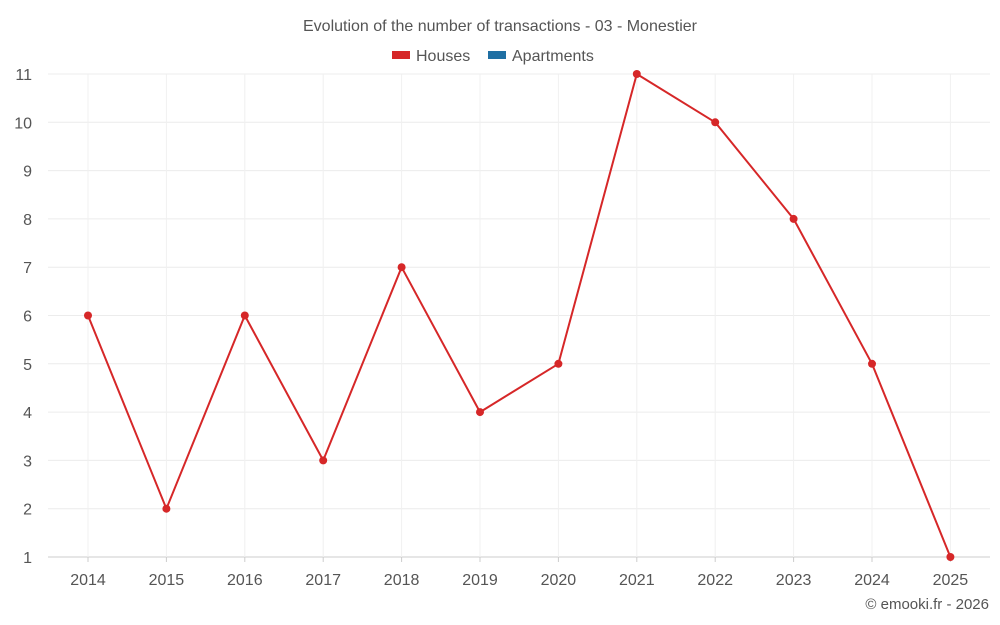 The height and width of the screenshot is (625, 1000). What do you see at coordinates (872, 580) in the screenshot?
I see `x-tick-label-2024: 2024` at bounding box center [872, 580].